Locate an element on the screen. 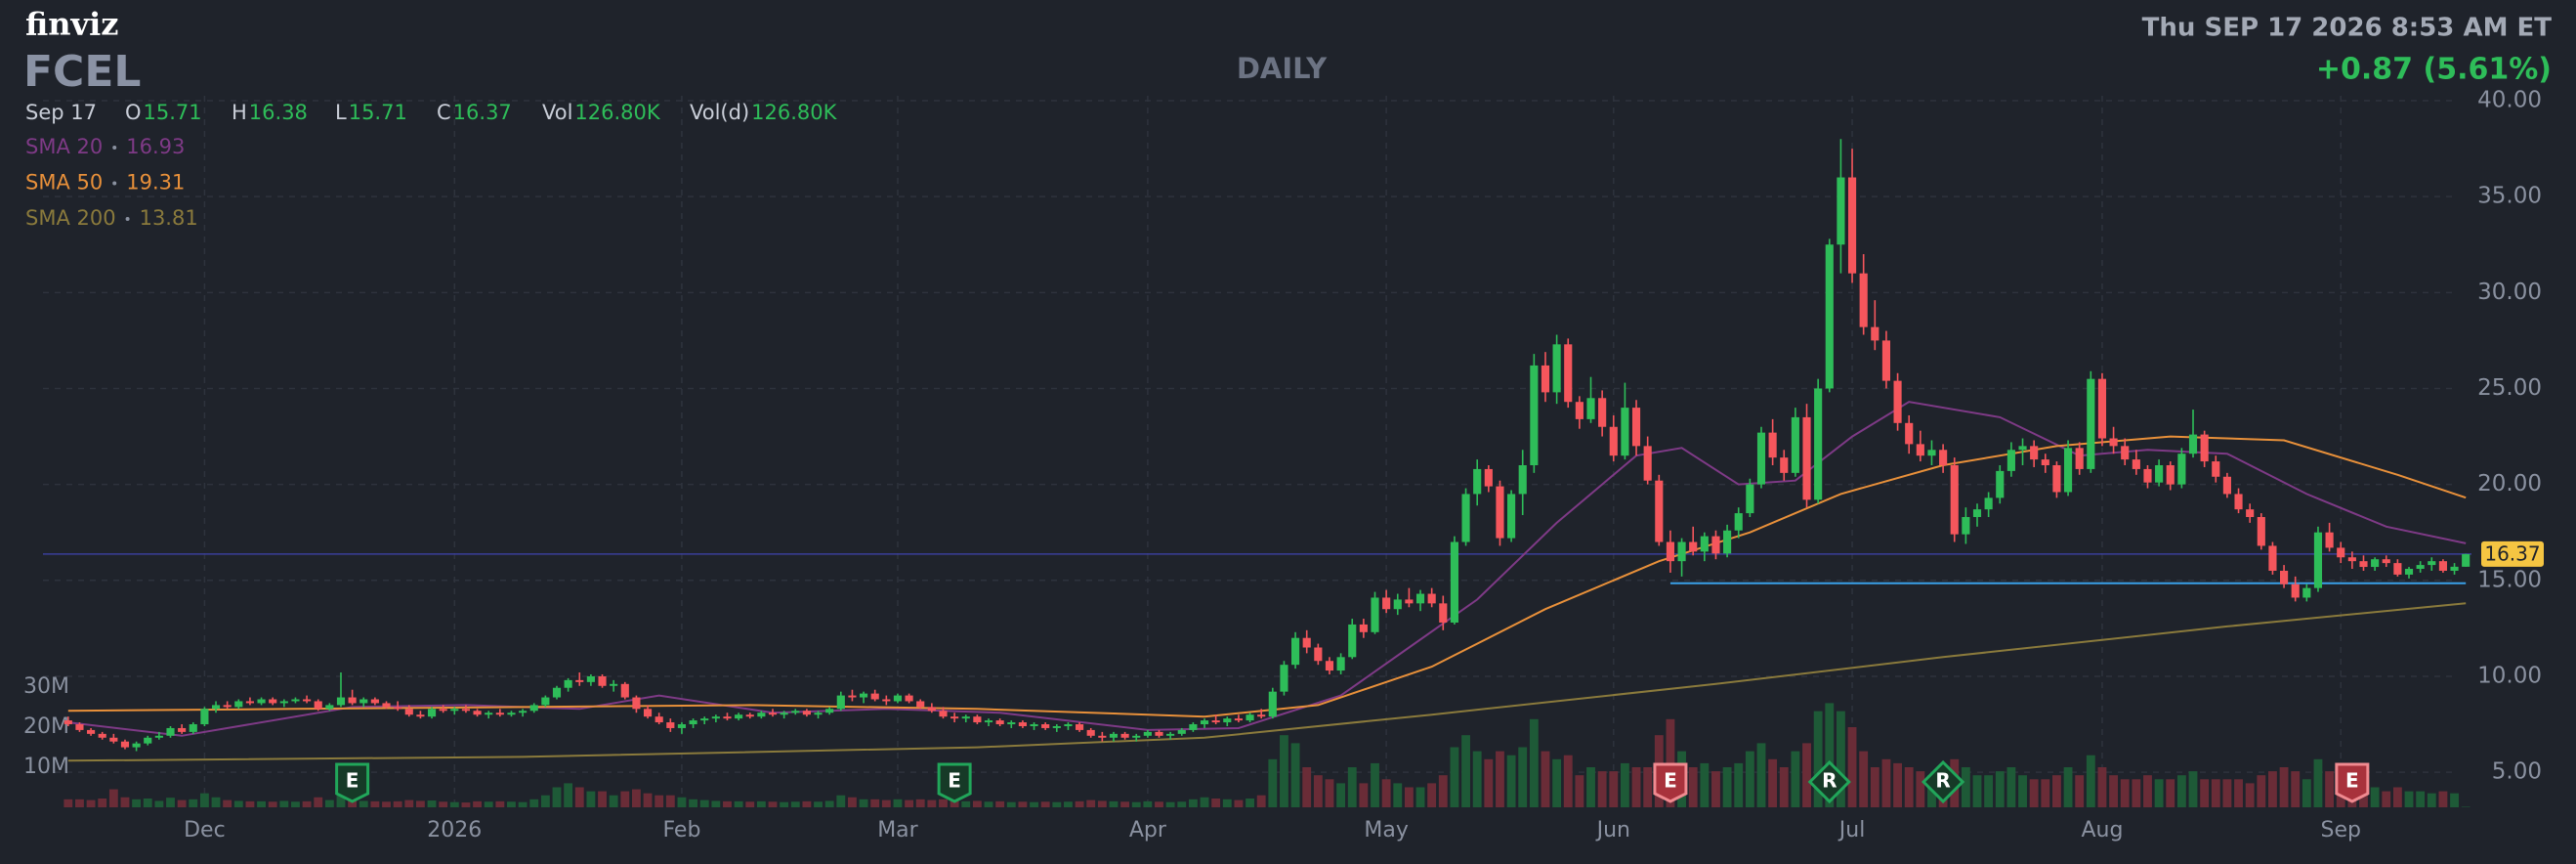 The width and height of the screenshot is (2576, 864). quote-label: O is located at coordinates (133, 112).